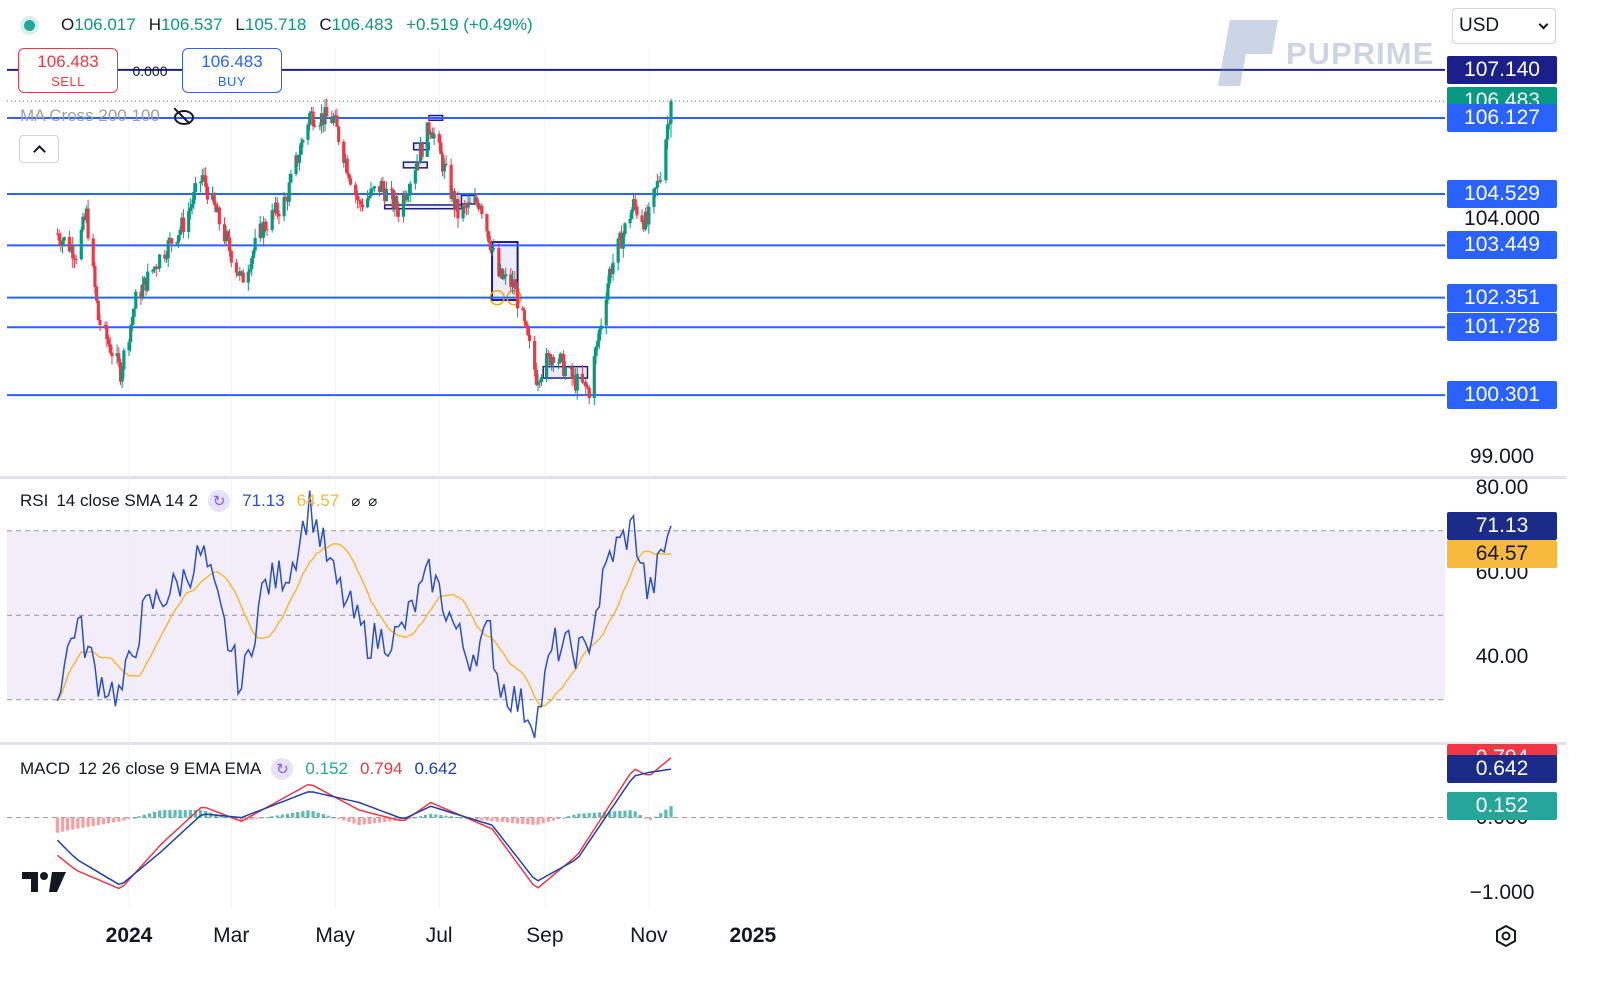  Describe the element at coordinates (183, 116) in the screenshot. I see `eye-off-icon` at that location.